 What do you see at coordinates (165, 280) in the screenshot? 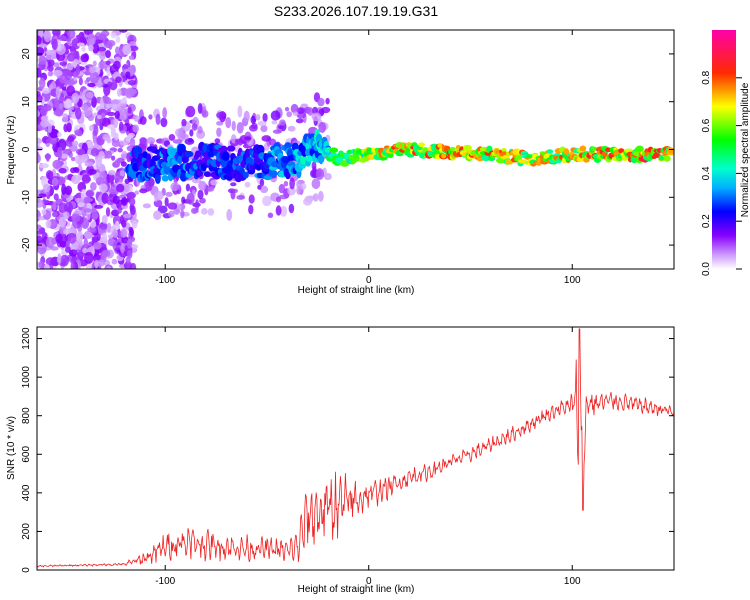
I see `spectrogram-x-tick-label: -100` at bounding box center [165, 280].